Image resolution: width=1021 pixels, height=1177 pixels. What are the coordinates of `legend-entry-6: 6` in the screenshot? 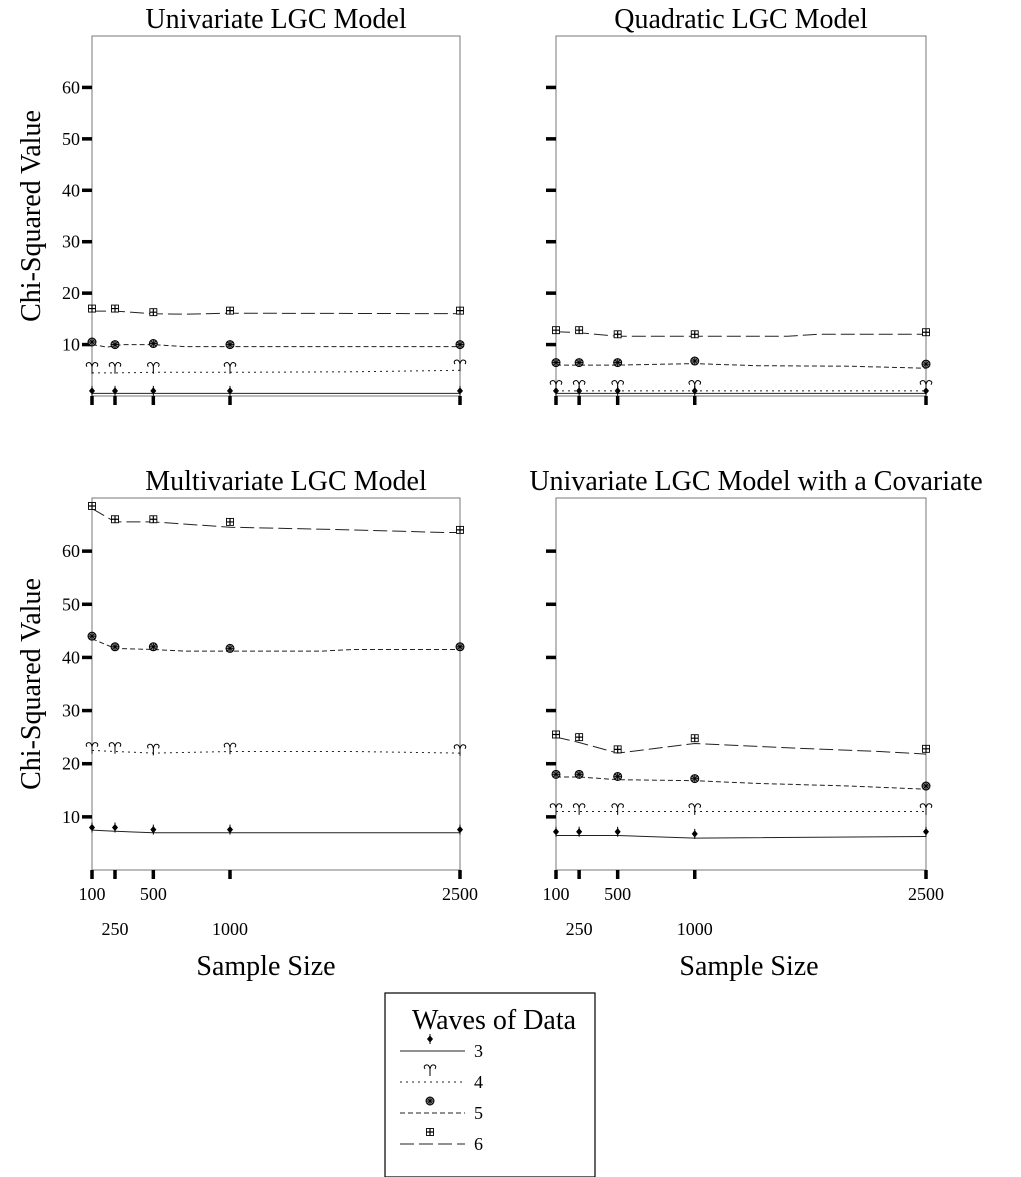 It's located at (441, 1141).